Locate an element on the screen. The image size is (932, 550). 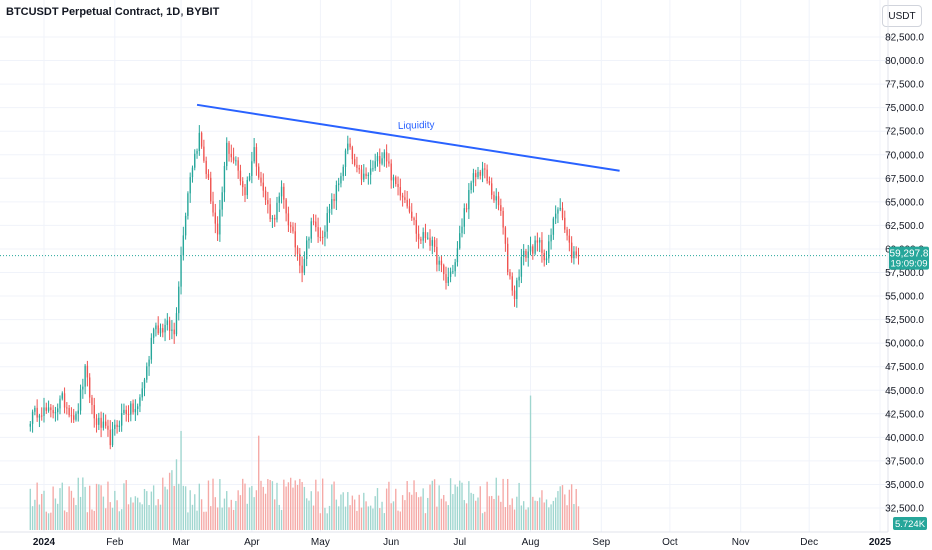
time-tick-label: Nov is located at coordinates (741, 542).